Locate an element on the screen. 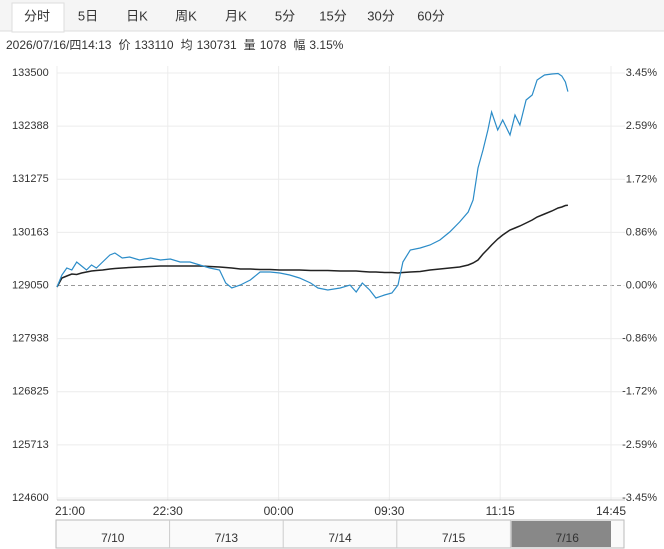  tab: 日K is located at coordinates (137, 15).